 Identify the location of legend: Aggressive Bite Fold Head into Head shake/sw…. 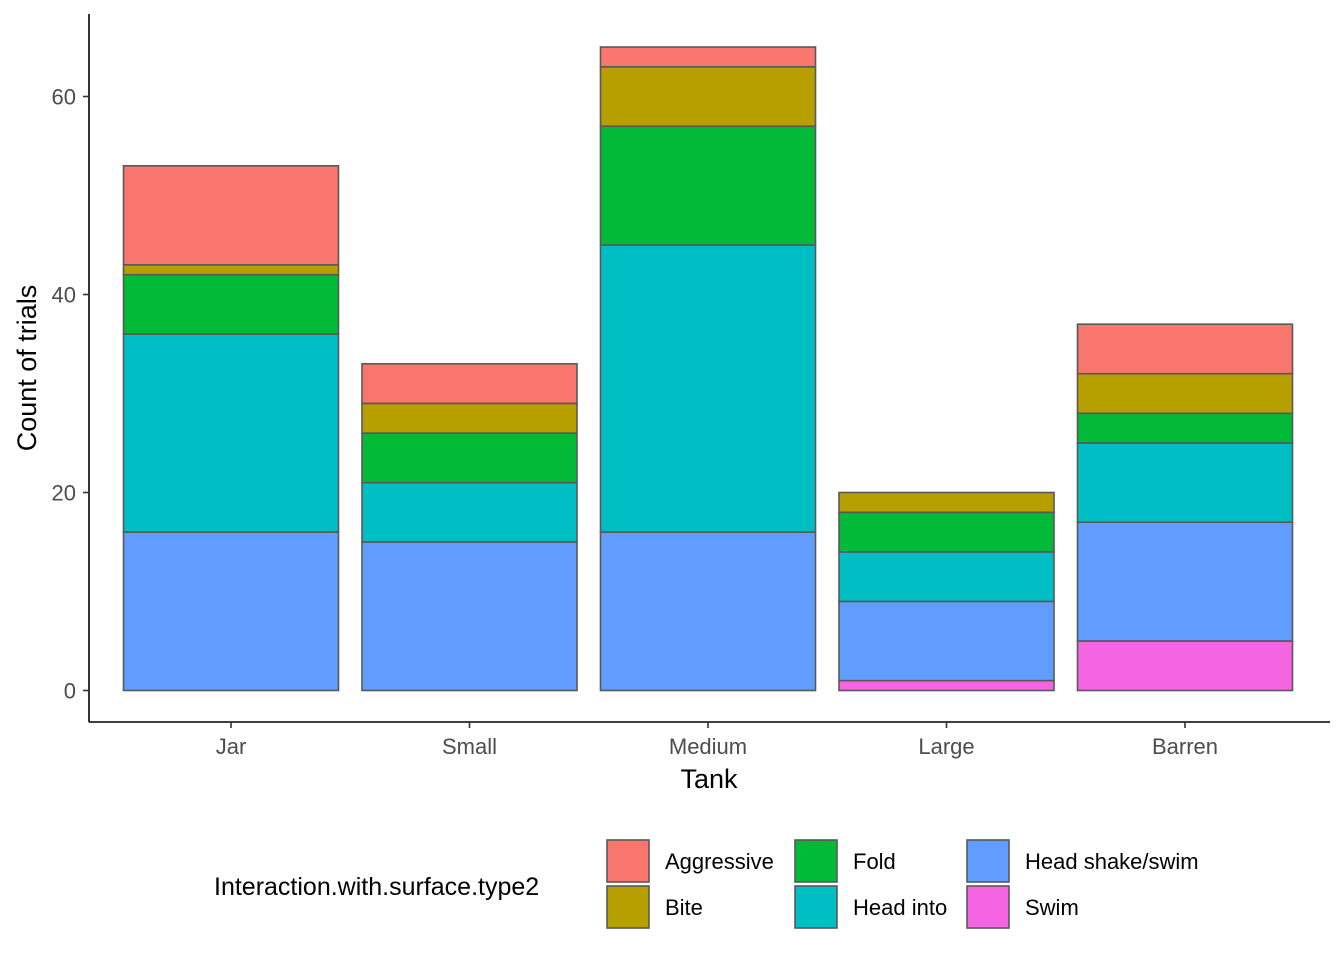
(902, 884).